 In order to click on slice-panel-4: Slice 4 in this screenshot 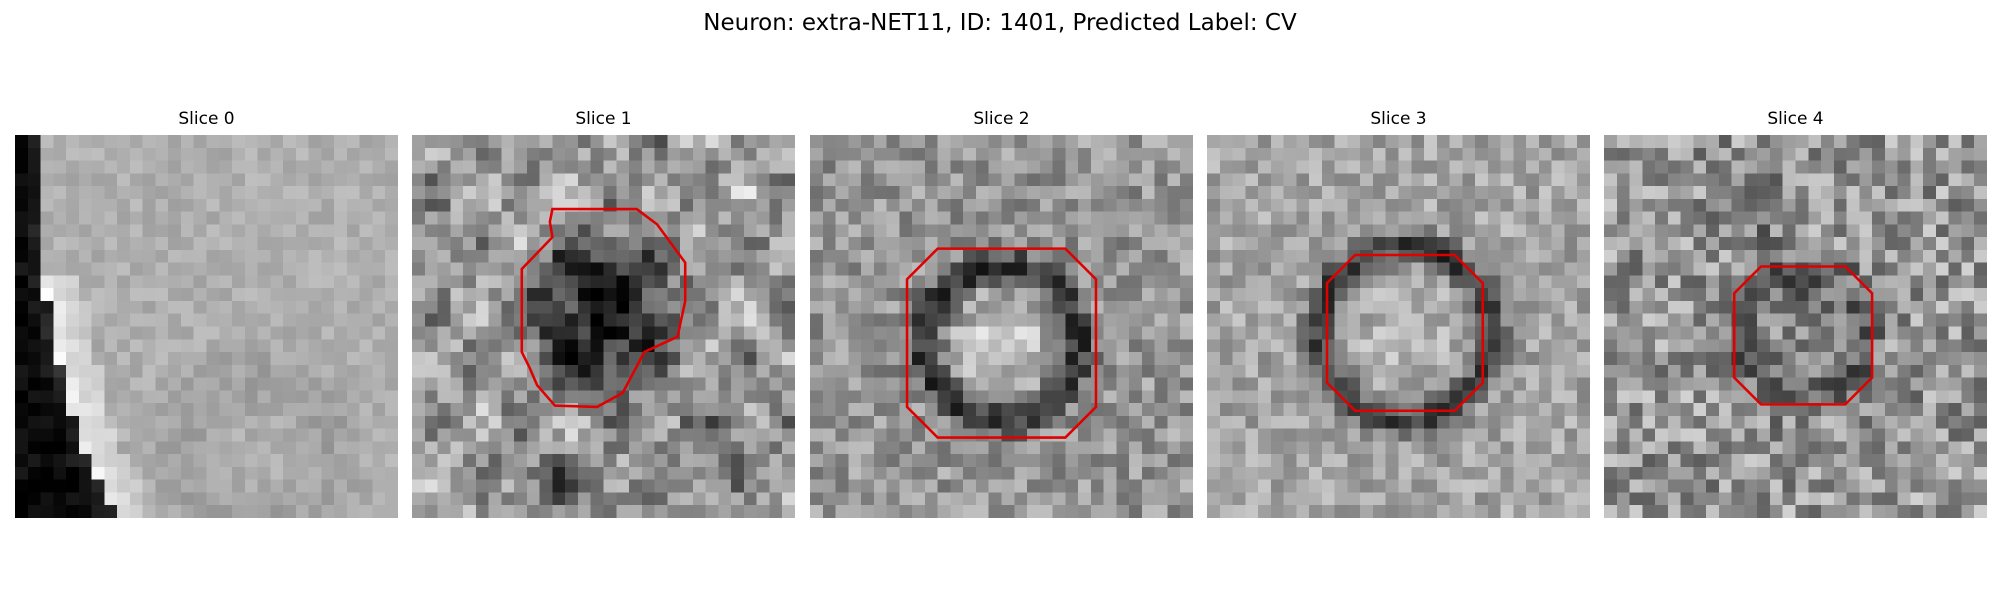, I will do `click(1795, 313)`.